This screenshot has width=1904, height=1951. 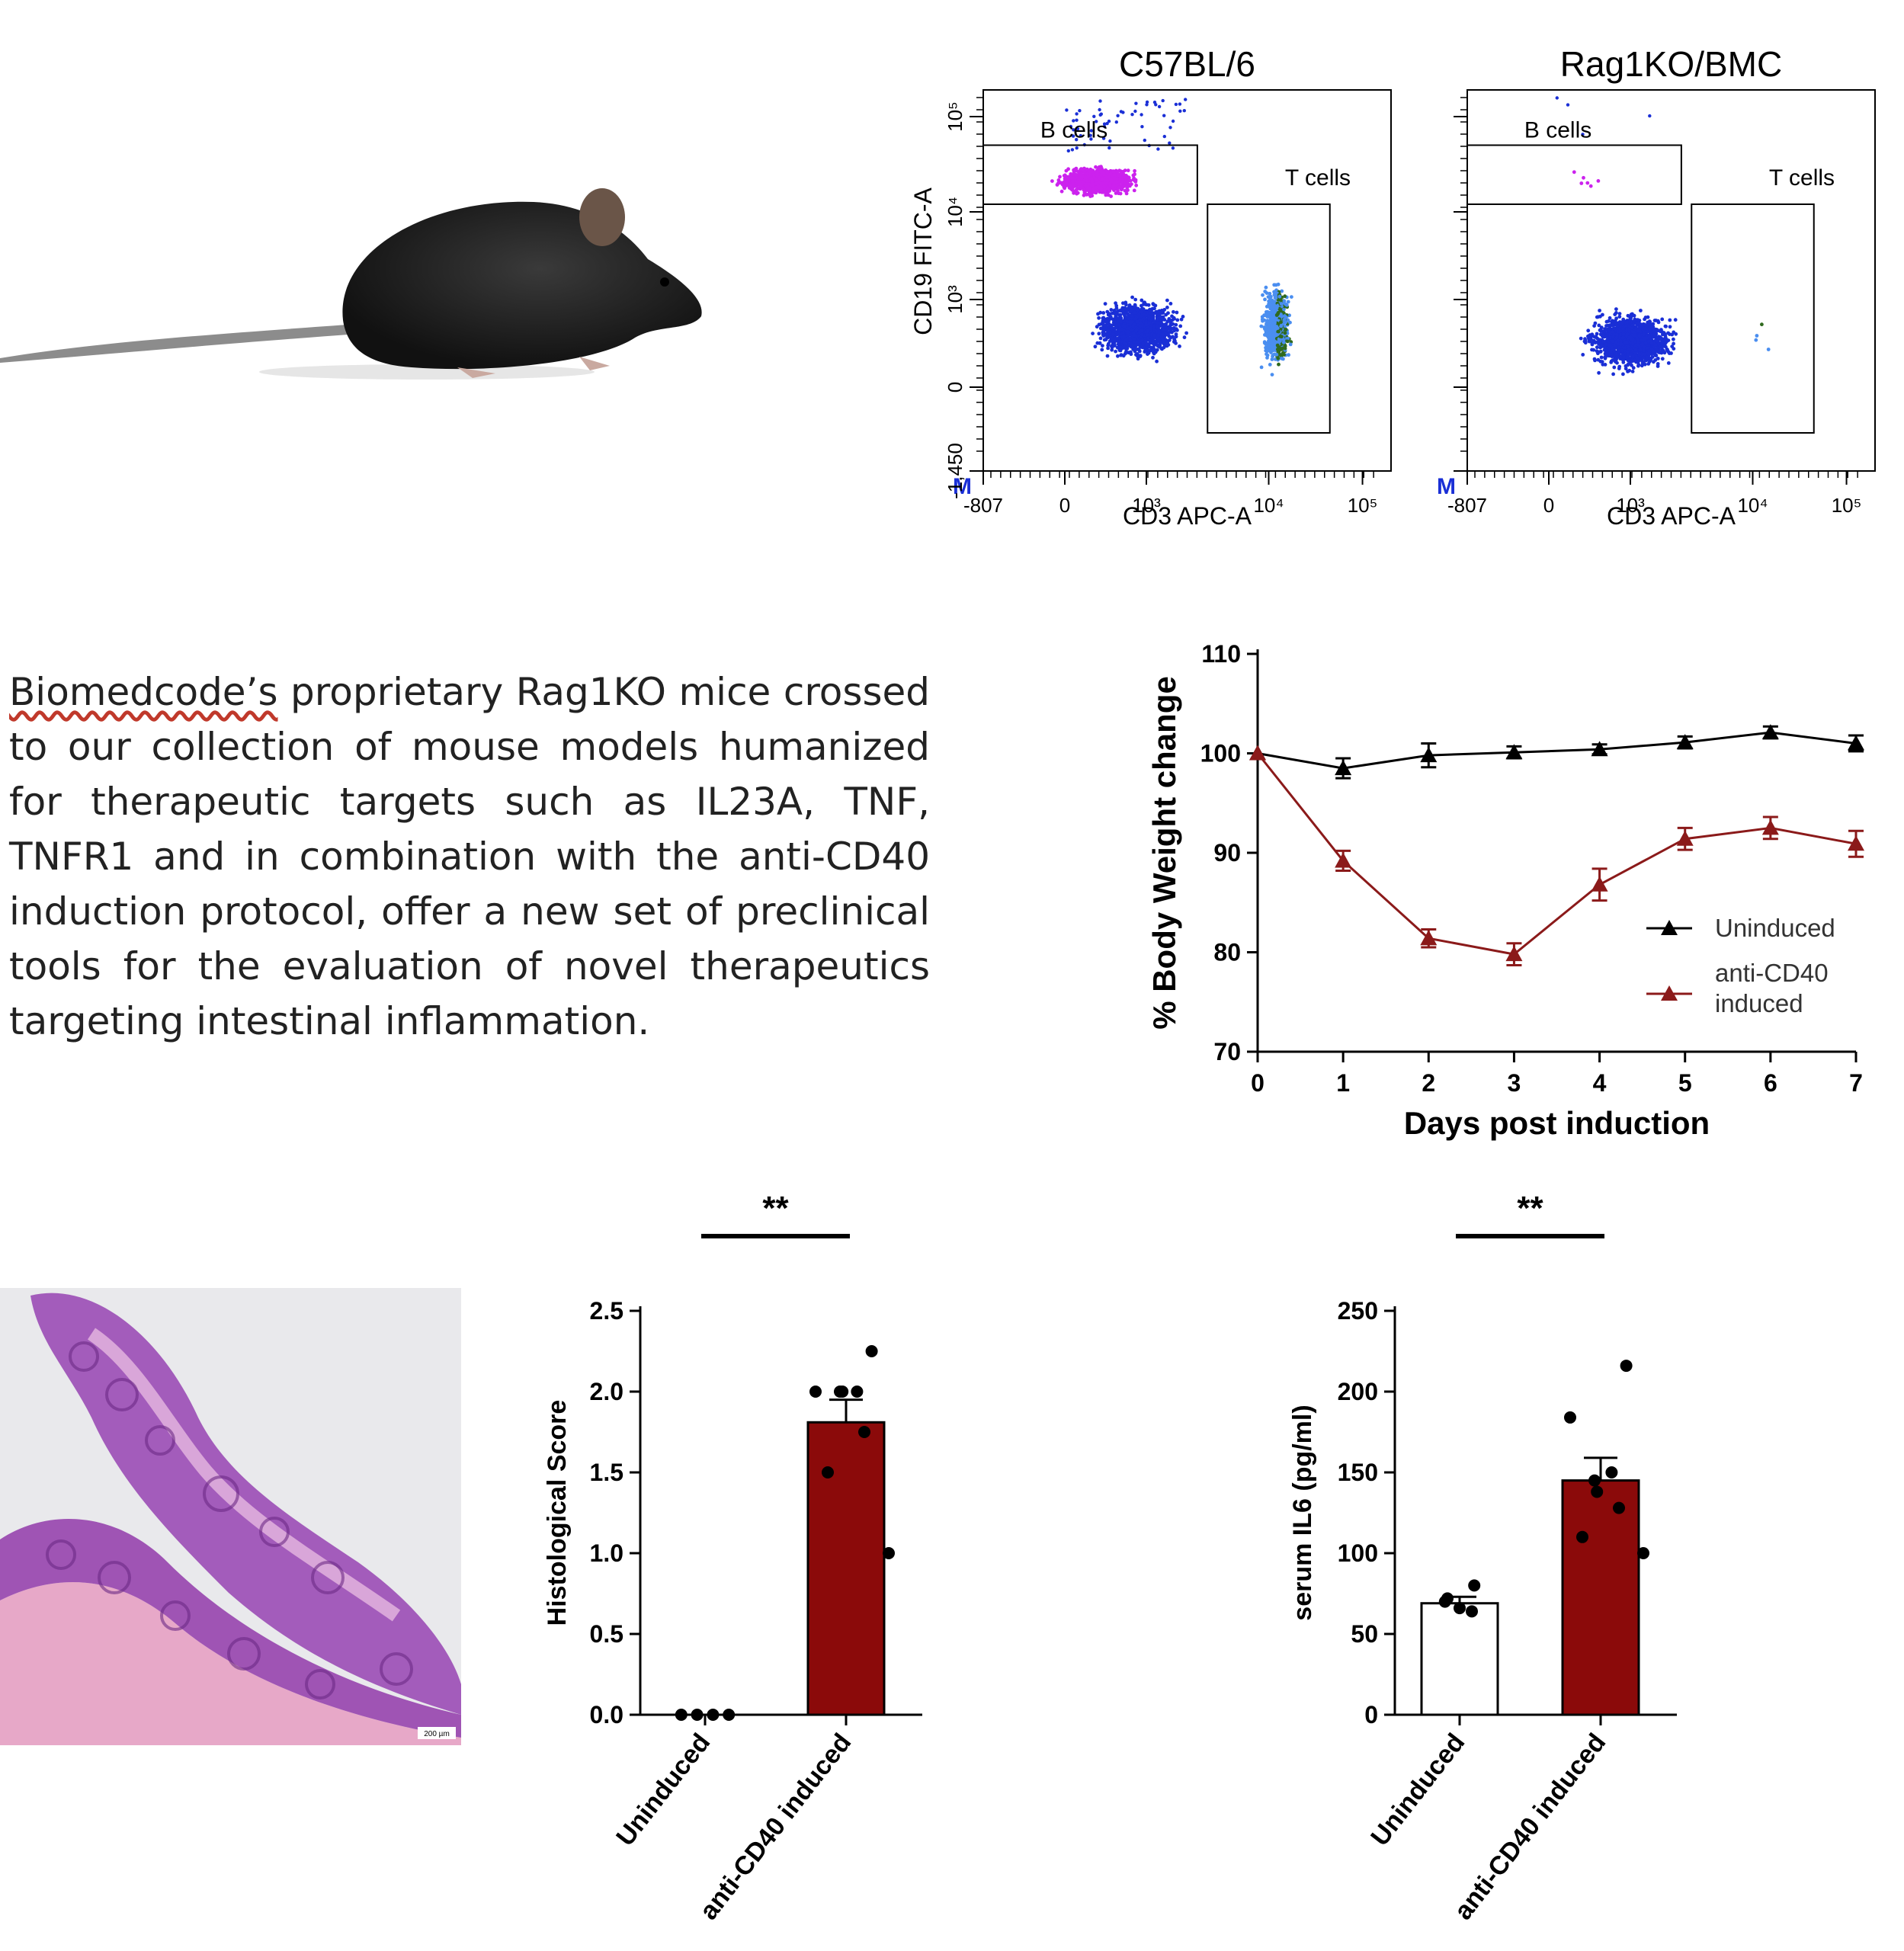 What do you see at coordinates (955, 471) in the screenshot?
I see `y-tick-label: -1,450` at bounding box center [955, 471].